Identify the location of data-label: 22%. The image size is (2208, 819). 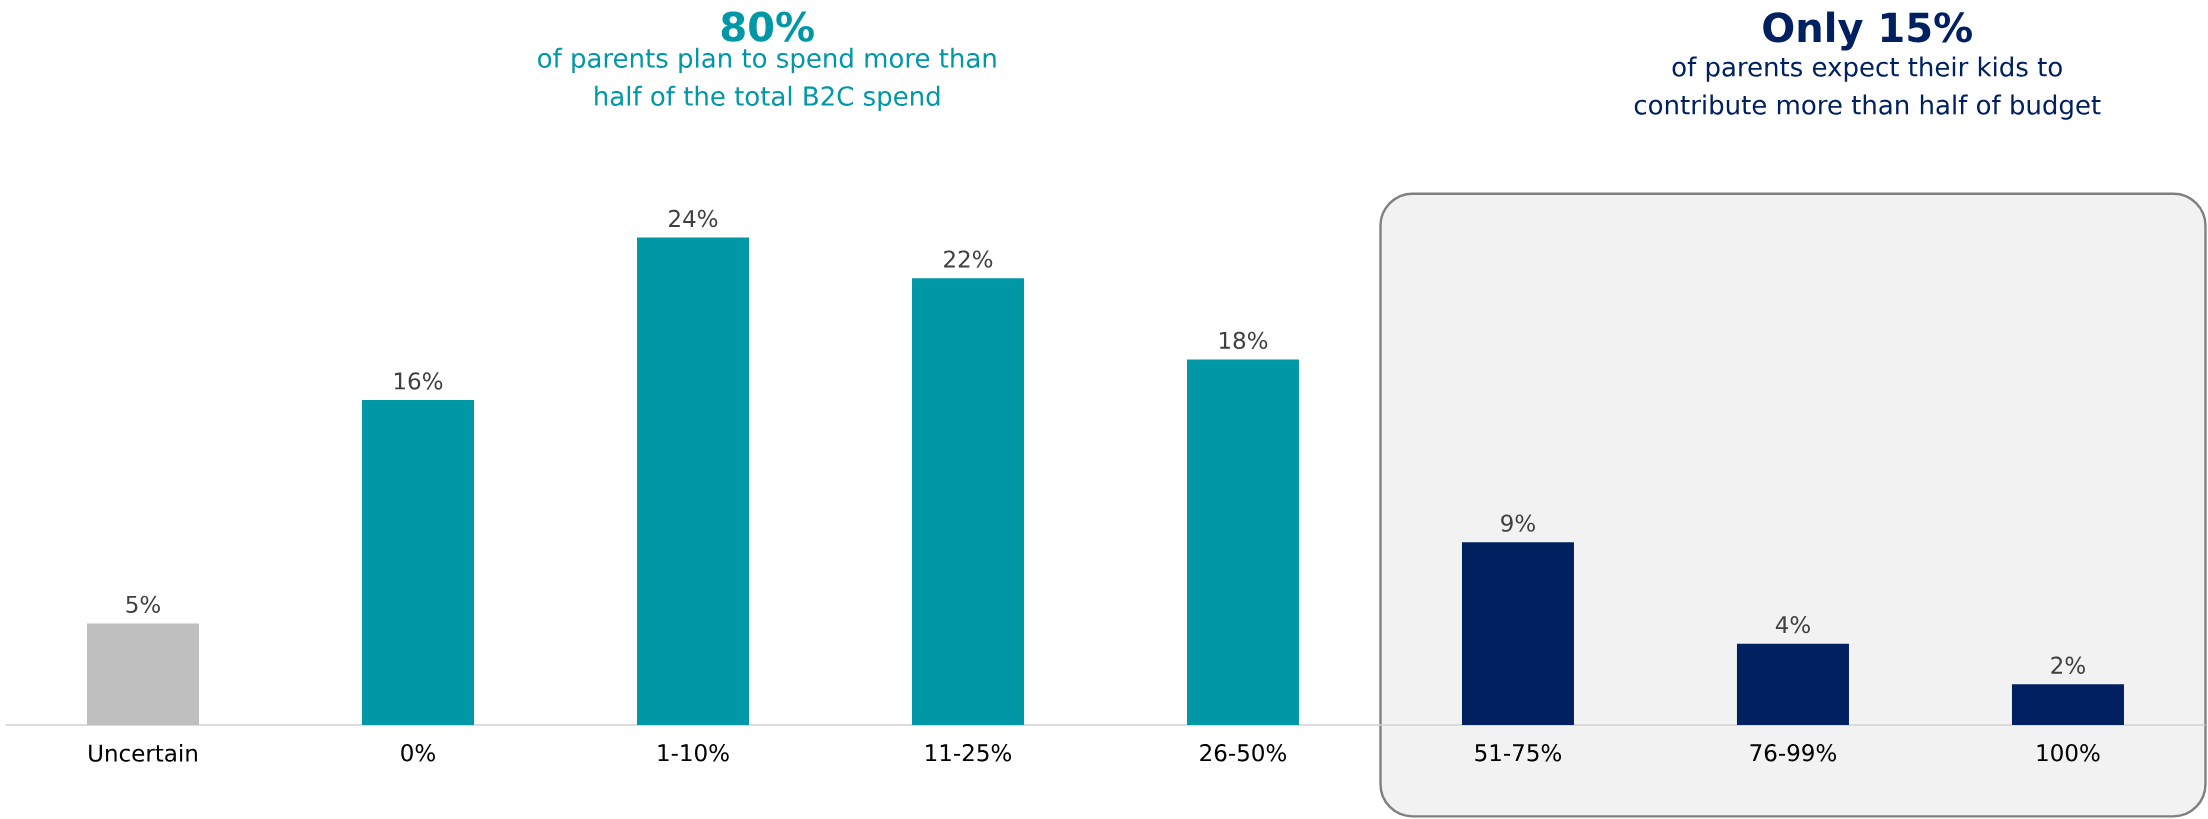
(968, 259).